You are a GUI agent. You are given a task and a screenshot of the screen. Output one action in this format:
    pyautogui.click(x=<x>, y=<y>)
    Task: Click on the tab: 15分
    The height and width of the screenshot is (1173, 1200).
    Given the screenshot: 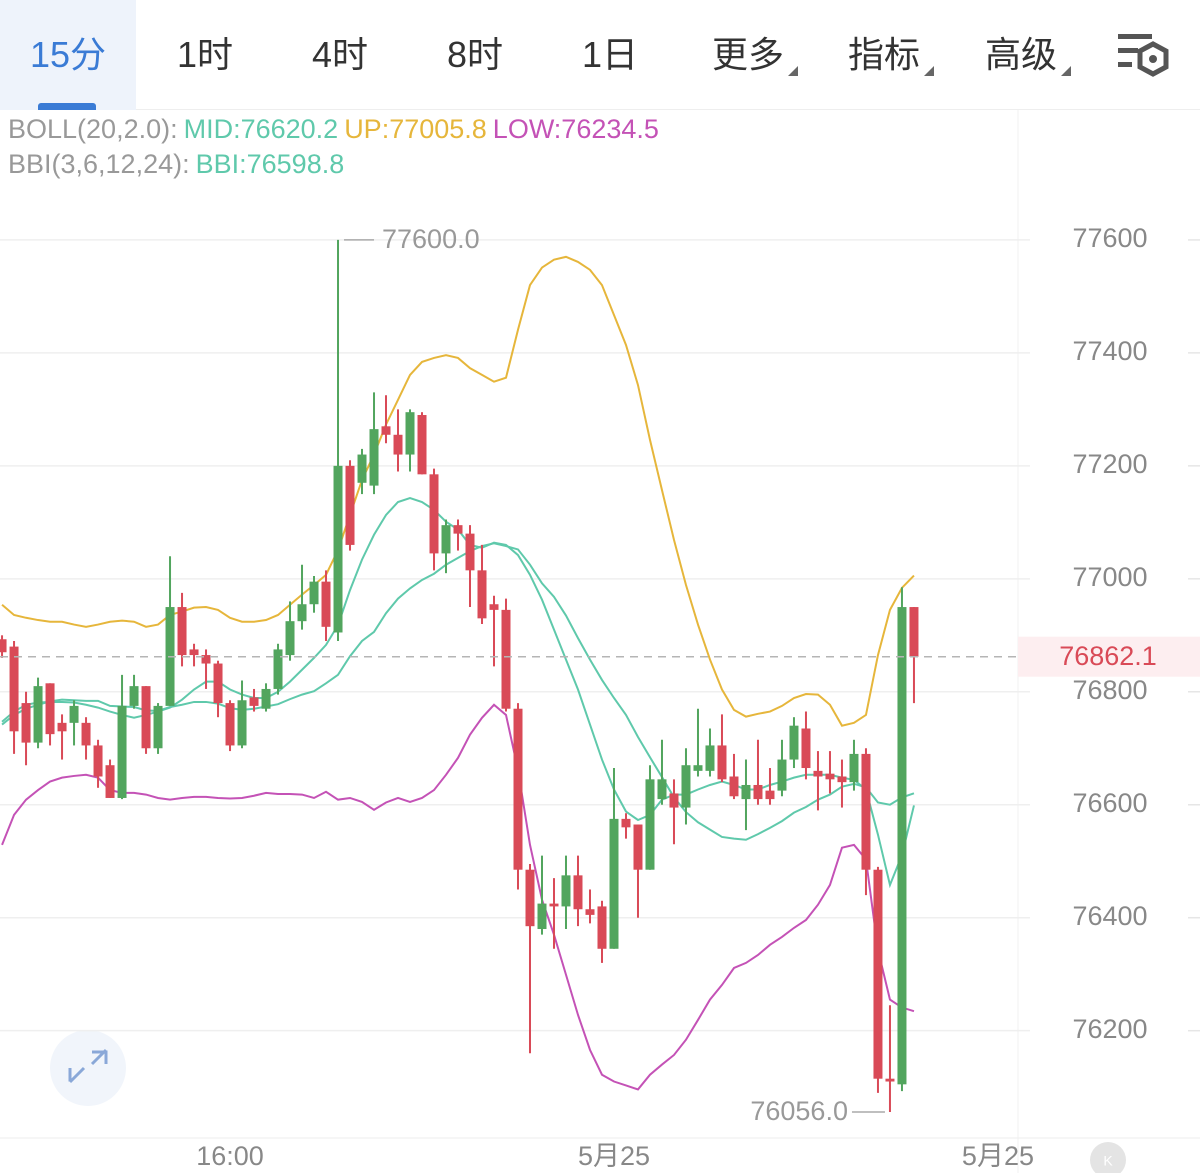 What is the action you would take?
    pyautogui.click(x=68, y=55)
    